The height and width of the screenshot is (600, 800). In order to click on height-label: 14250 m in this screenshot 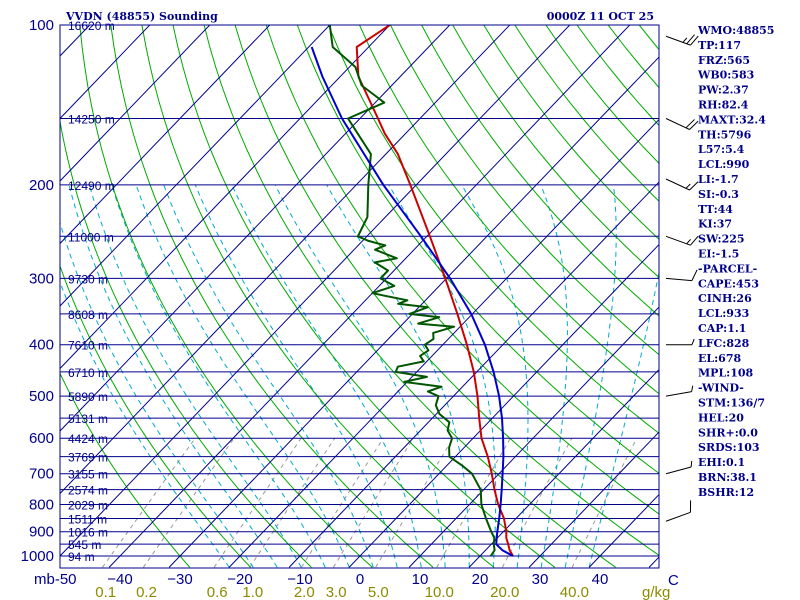, I will do `click(91, 120)`.